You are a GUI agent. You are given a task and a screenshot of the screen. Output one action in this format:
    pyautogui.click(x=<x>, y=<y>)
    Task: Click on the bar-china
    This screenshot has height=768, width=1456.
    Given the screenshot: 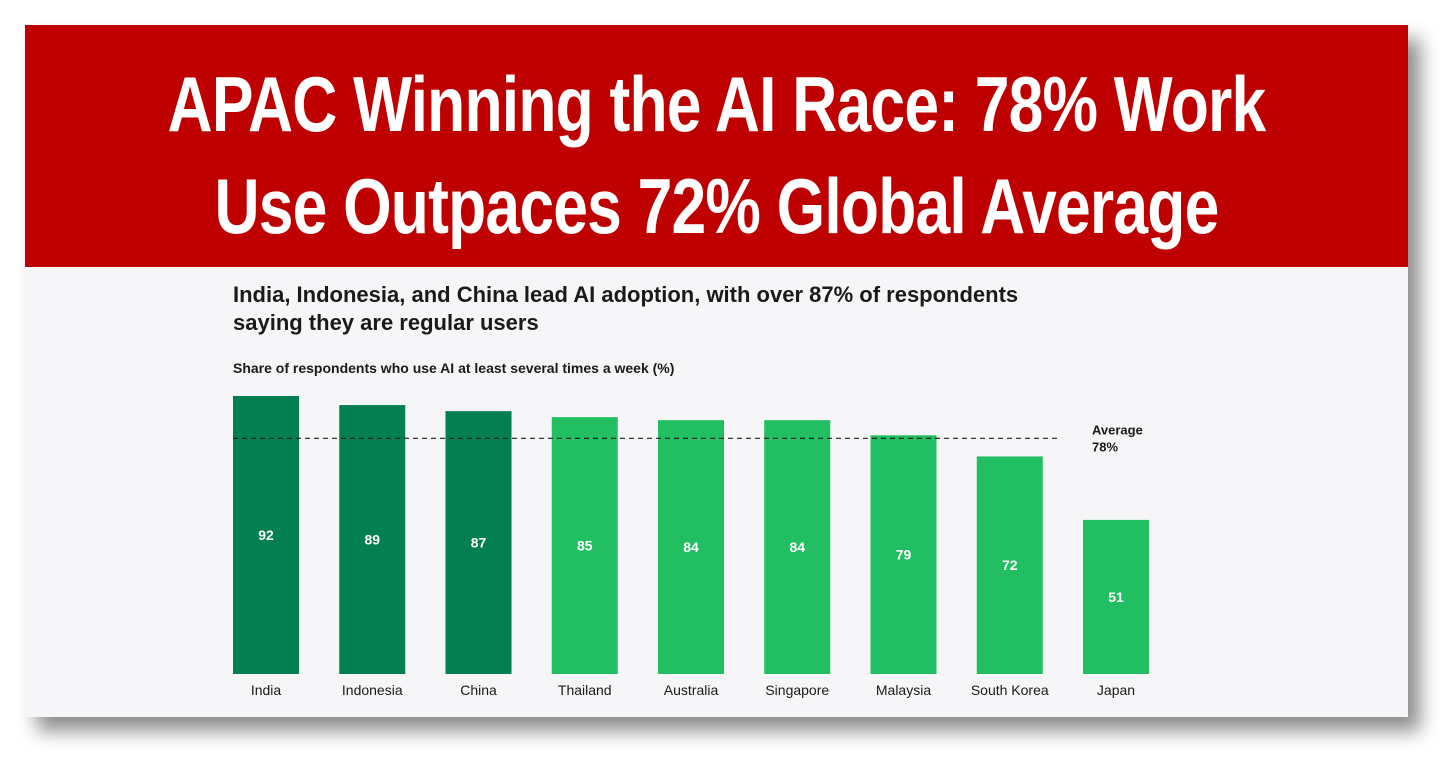 What is the action you would take?
    pyautogui.click(x=478, y=542)
    